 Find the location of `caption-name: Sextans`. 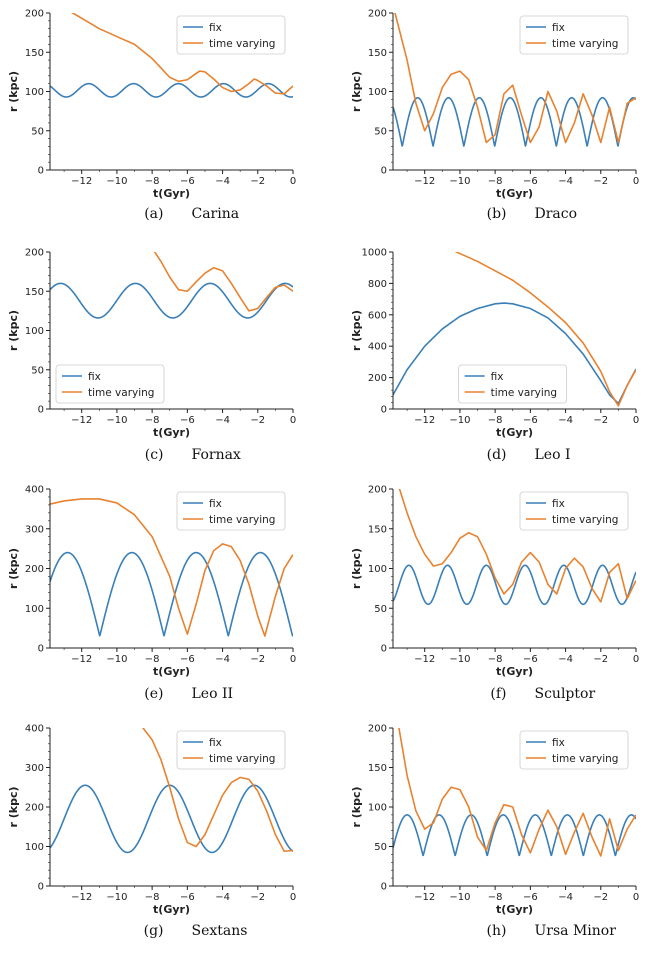

caption-name: Sextans is located at coordinates (220, 931).